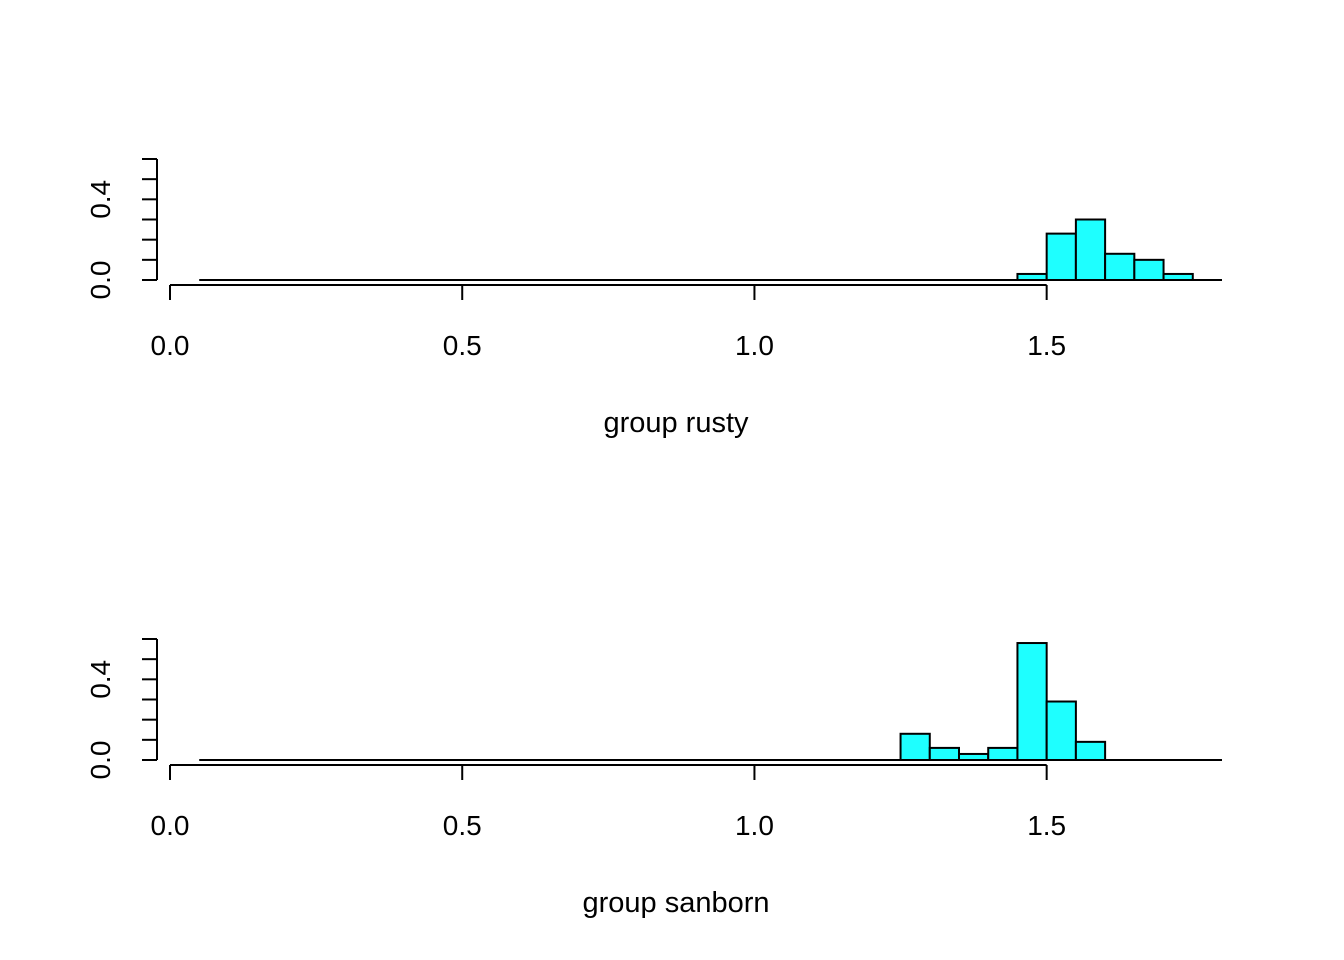 This screenshot has height=960, width=1344. Describe the element at coordinates (676, 423) in the screenshot. I see `x-axis-title: group rusty` at that location.